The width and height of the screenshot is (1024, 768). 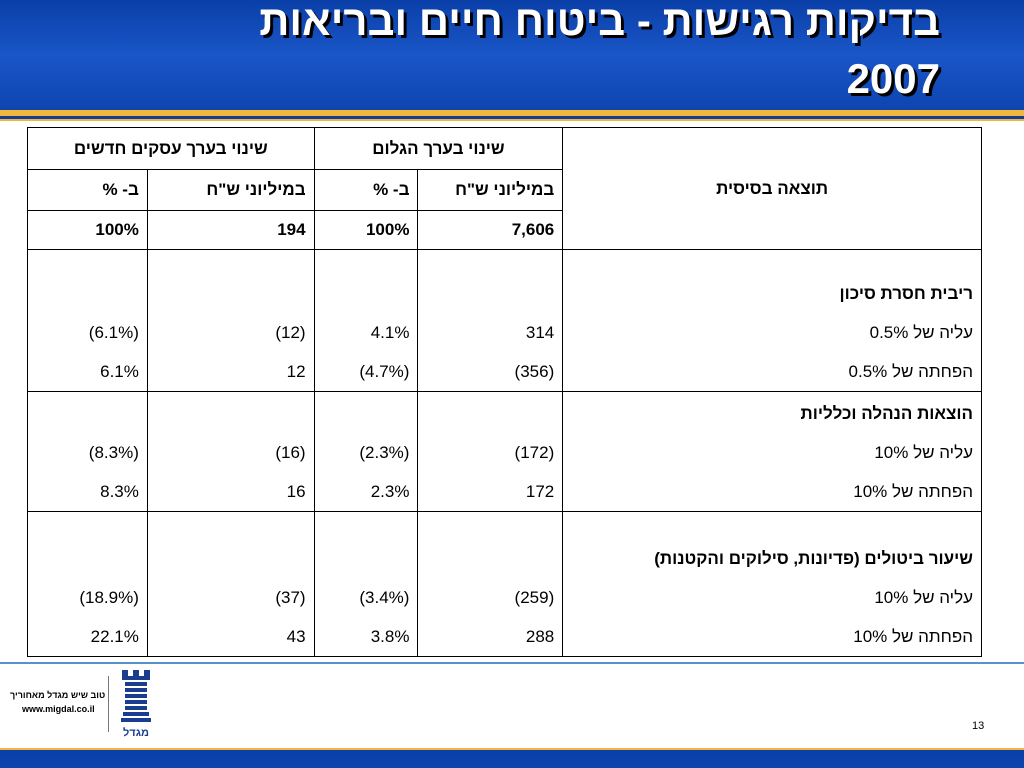 What do you see at coordinates (512, 759) in the screenshot?
I see `bottom-blue-bar` at bounding box center [512, 759].